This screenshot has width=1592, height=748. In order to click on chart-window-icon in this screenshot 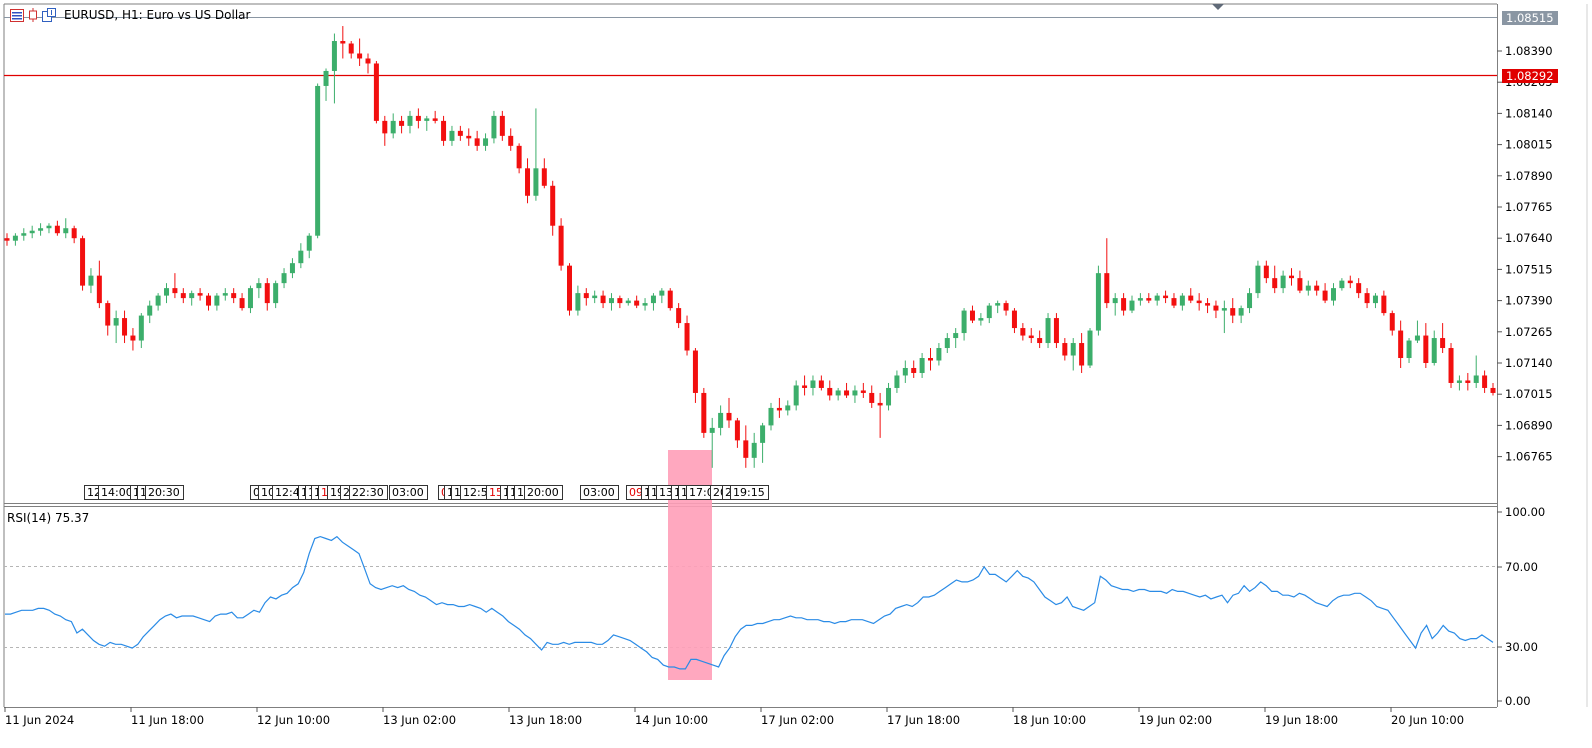, I will do `click(17, 15)`.